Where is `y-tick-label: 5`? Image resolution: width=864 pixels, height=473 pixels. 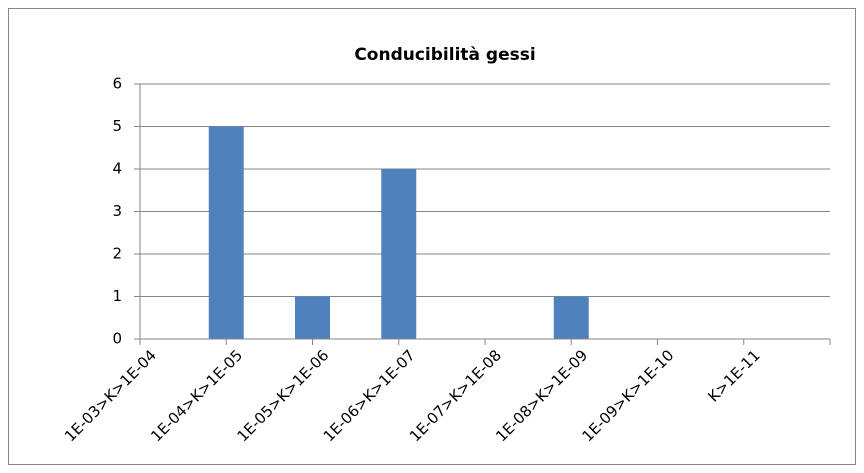
y-tick-label: 5 is located at coordinates (117, 126).